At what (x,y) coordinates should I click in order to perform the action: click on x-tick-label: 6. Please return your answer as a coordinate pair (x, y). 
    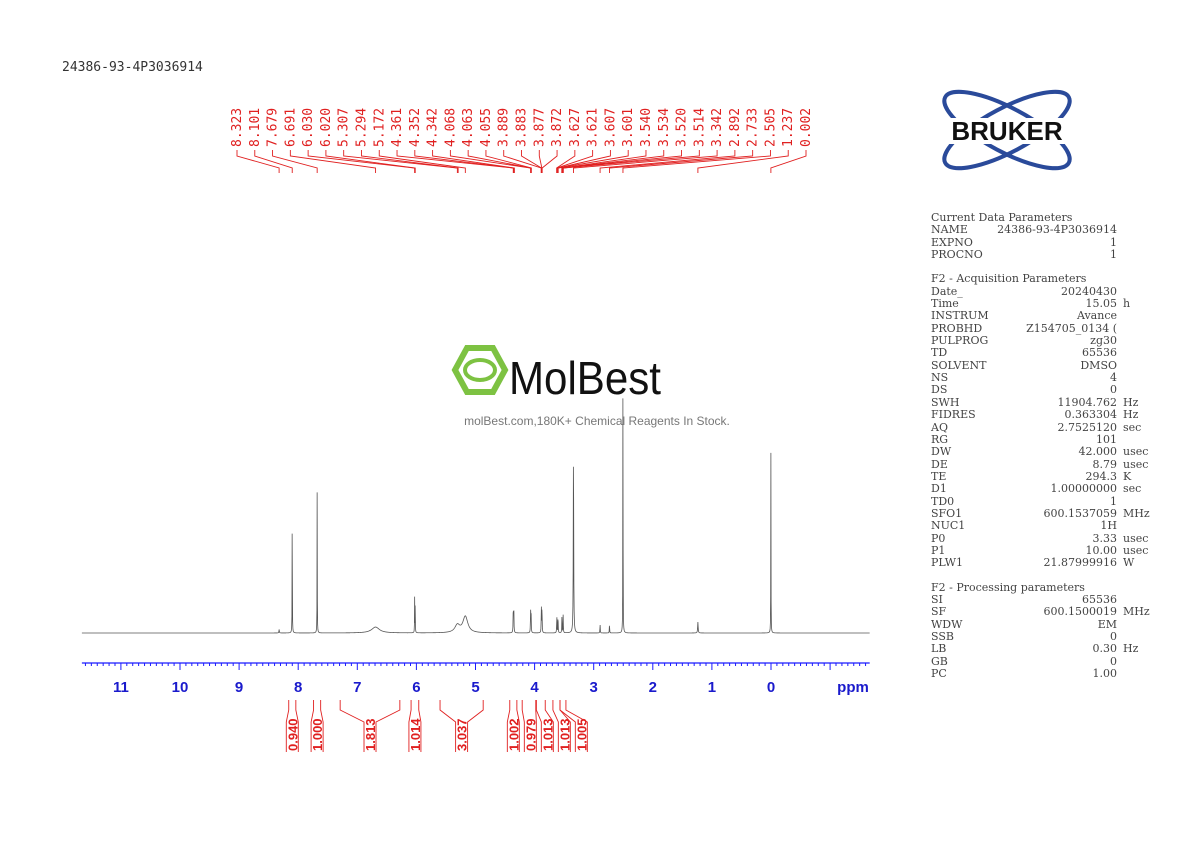
    Looking at the image, I should click on (416, 687).